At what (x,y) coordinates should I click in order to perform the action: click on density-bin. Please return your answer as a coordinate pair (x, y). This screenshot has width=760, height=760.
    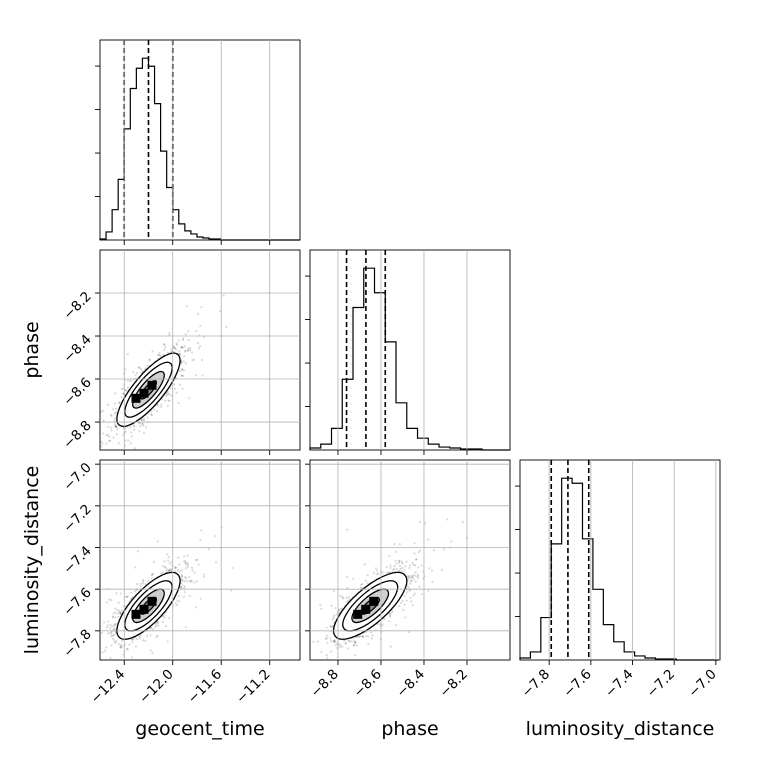
    Looking at the image, I should click on (152, 385).